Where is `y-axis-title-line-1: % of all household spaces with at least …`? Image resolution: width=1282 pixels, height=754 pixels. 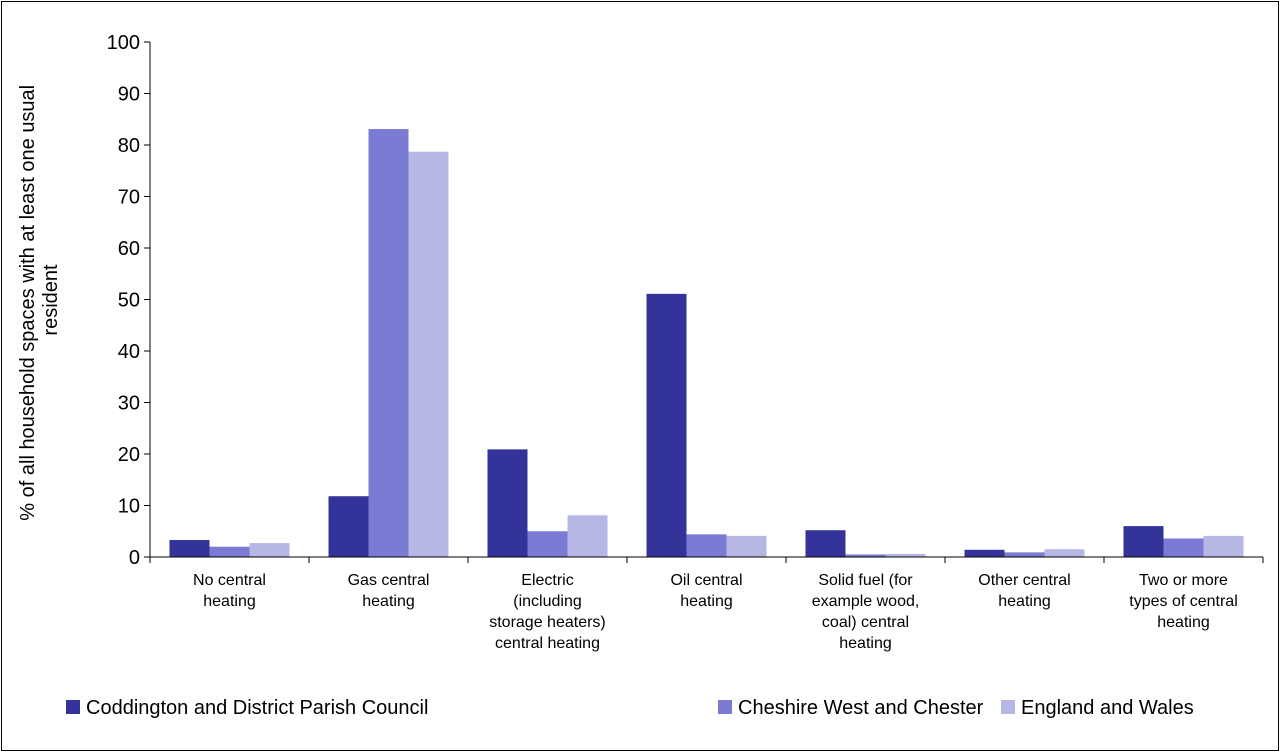 y-axis-title-line-1: % of all household spaces with at least … is located at coordinates (28, 303).